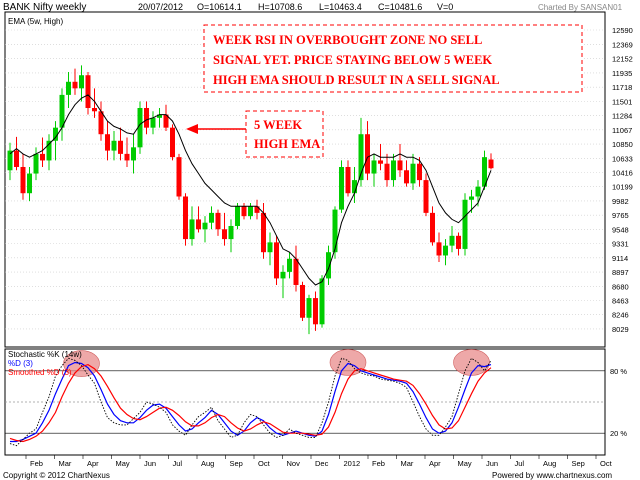  What do you see at coordinates (622, 73) in the screenshot?
I see `price-tick-label: 11935` at bounding box center [622, 73].